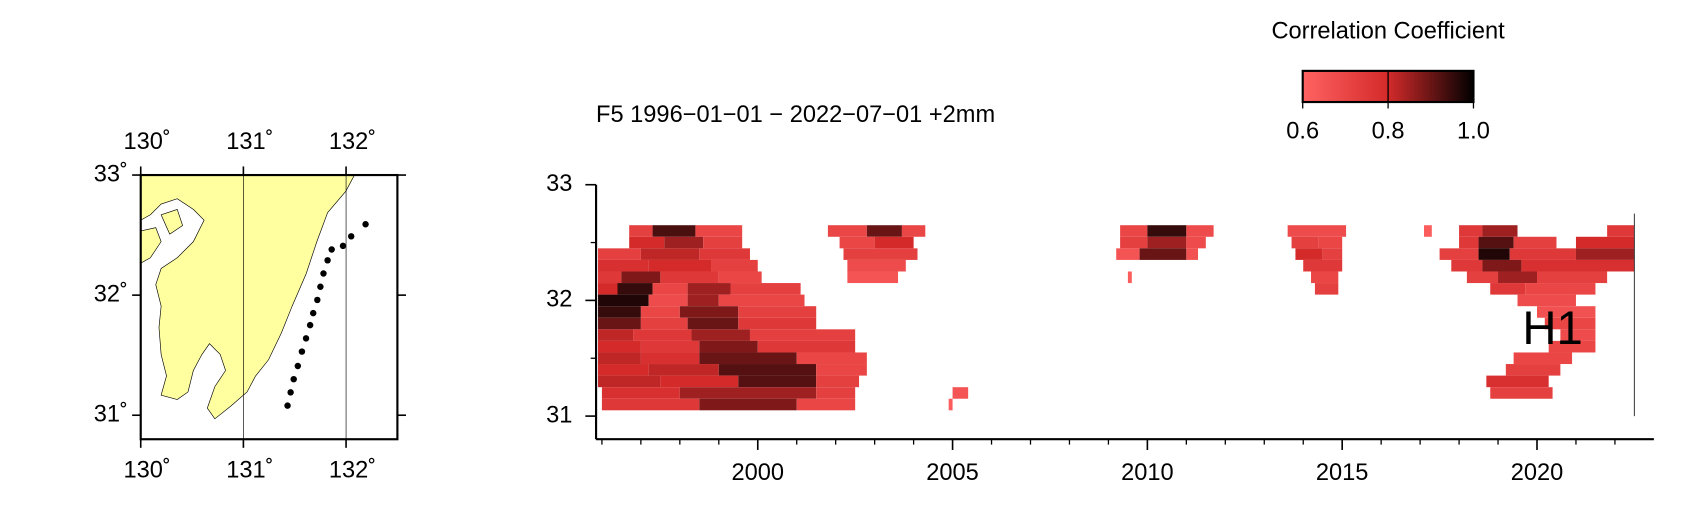  Describe the element at coordinates (757, 473) in the screenshot. I see `x-tick-label: 2000` at that location.